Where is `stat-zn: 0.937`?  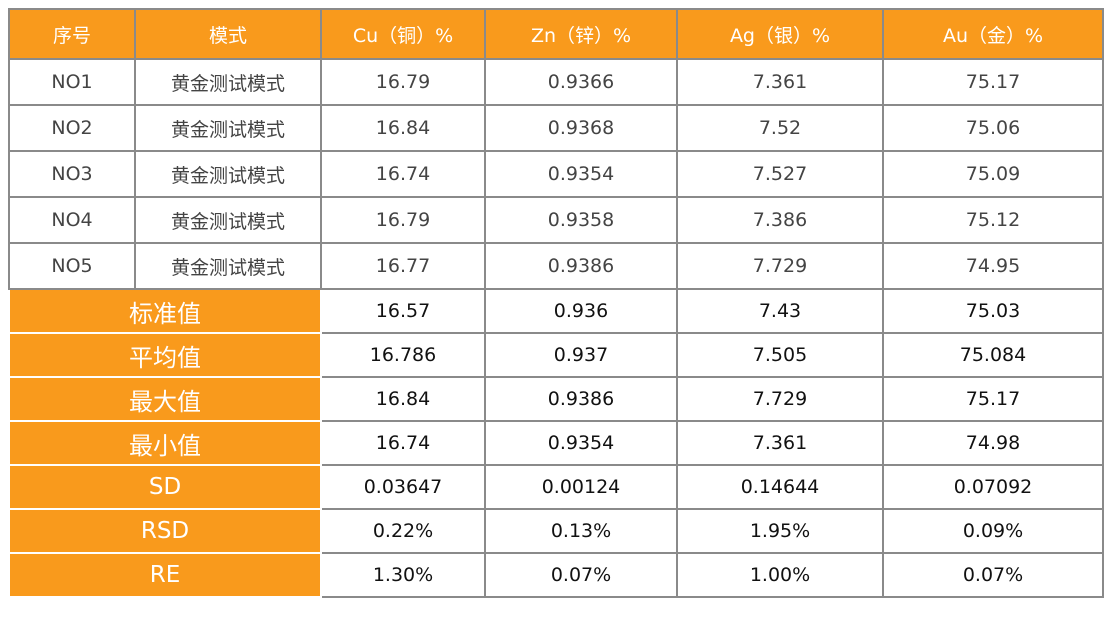
stat-zn: 0.937 is located at coordinates (581, 355).